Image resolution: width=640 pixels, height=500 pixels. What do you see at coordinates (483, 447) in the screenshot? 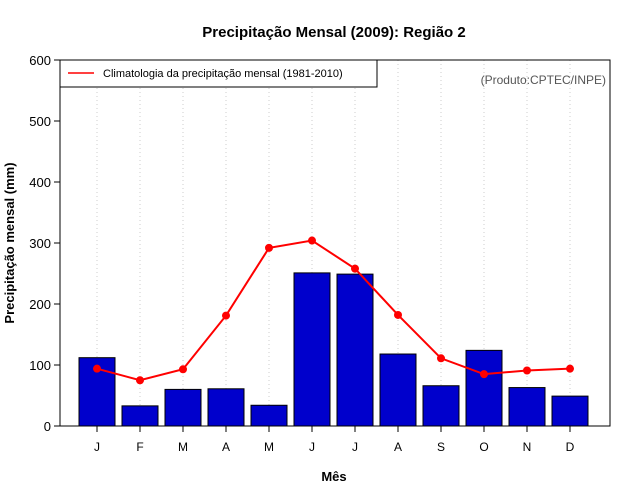
I see `x-tick-label: O` at bounding box center [483, 447].